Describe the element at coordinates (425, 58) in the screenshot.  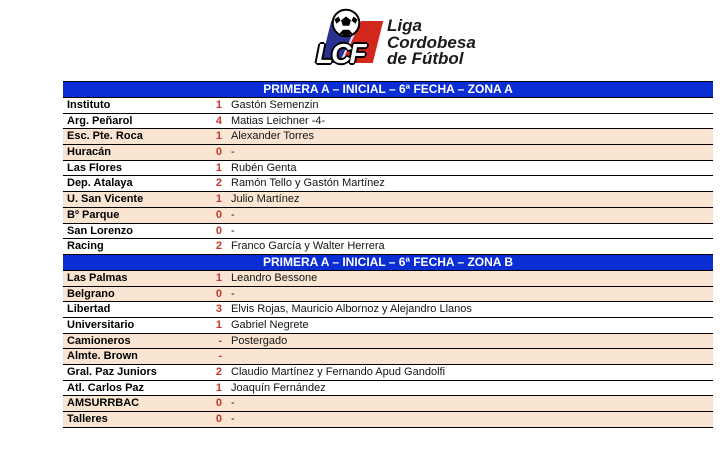
I see `league-name-line3: de Fútbol` at that location.